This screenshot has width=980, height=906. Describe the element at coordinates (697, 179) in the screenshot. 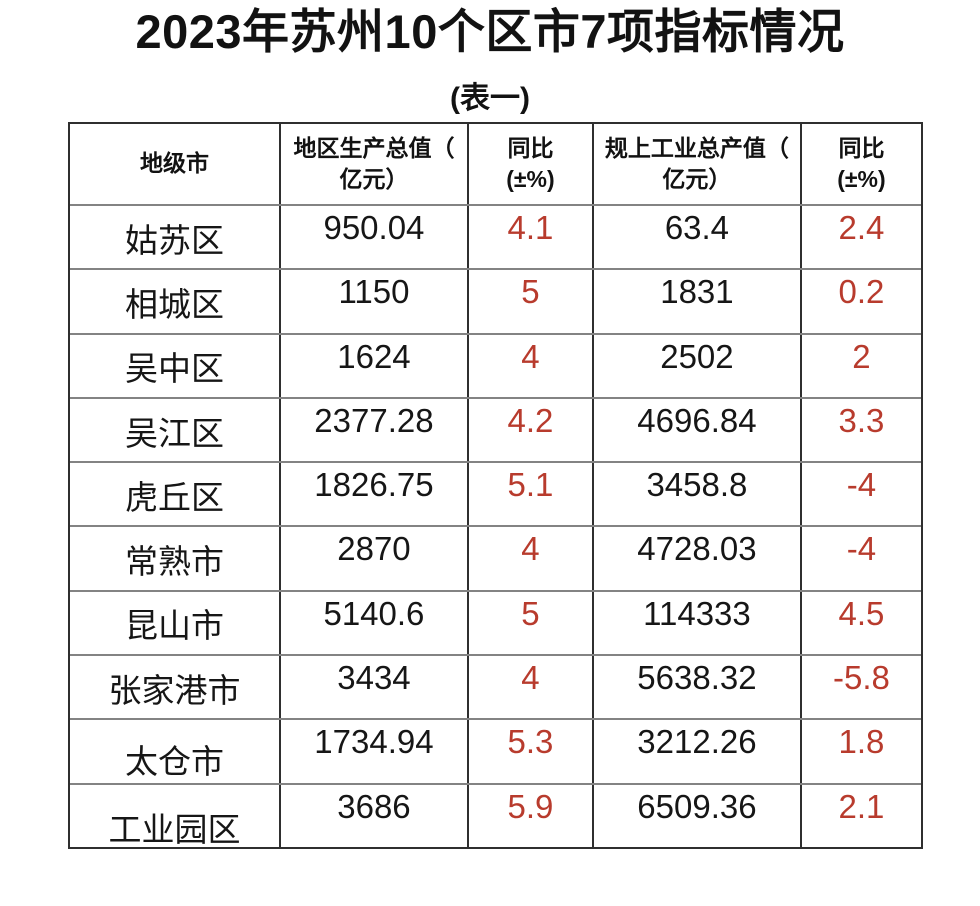

I see `header-industrial-line2: 亿元）` at that location.